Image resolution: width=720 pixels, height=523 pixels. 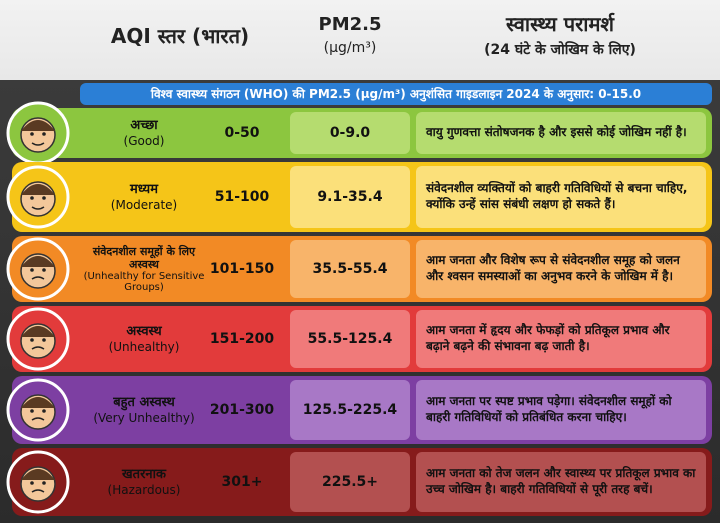 What do you see at coordinates (350, 339) in the screenshot?
I see `pm-range: 55.5-125.4` at bounding box center [350, 339].